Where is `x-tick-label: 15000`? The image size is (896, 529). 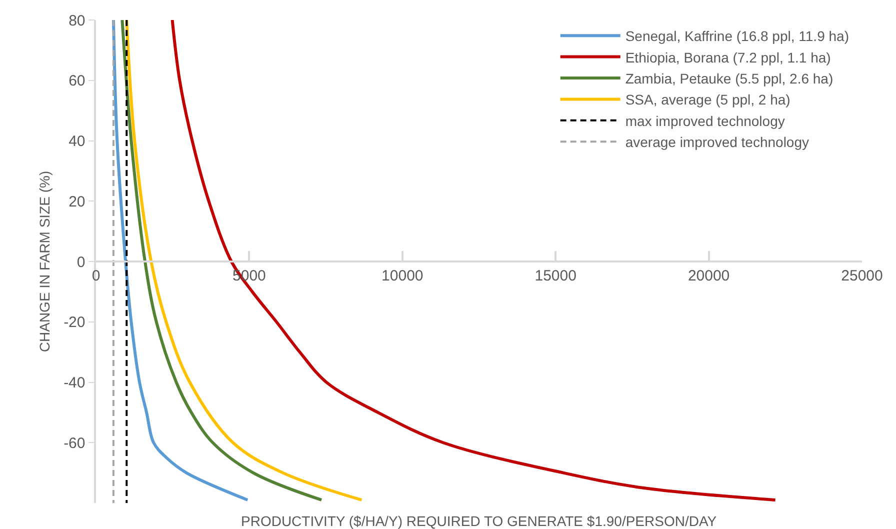 x-tick-label: 15000 is located at coordinates (555, 275).